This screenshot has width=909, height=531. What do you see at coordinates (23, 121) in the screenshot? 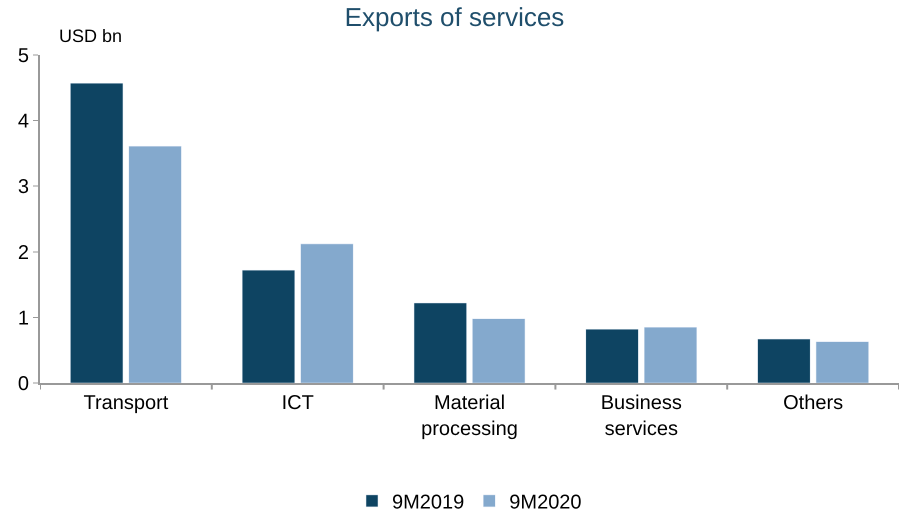
I see `y-tick-label: 4` at bounding box center [23, 121].